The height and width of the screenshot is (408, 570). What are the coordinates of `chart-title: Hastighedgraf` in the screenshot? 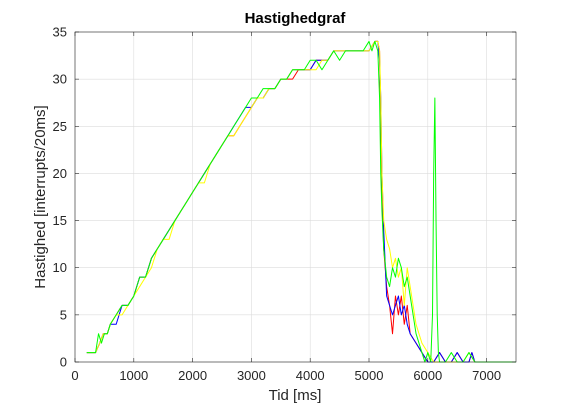 It's located at (296, 18).